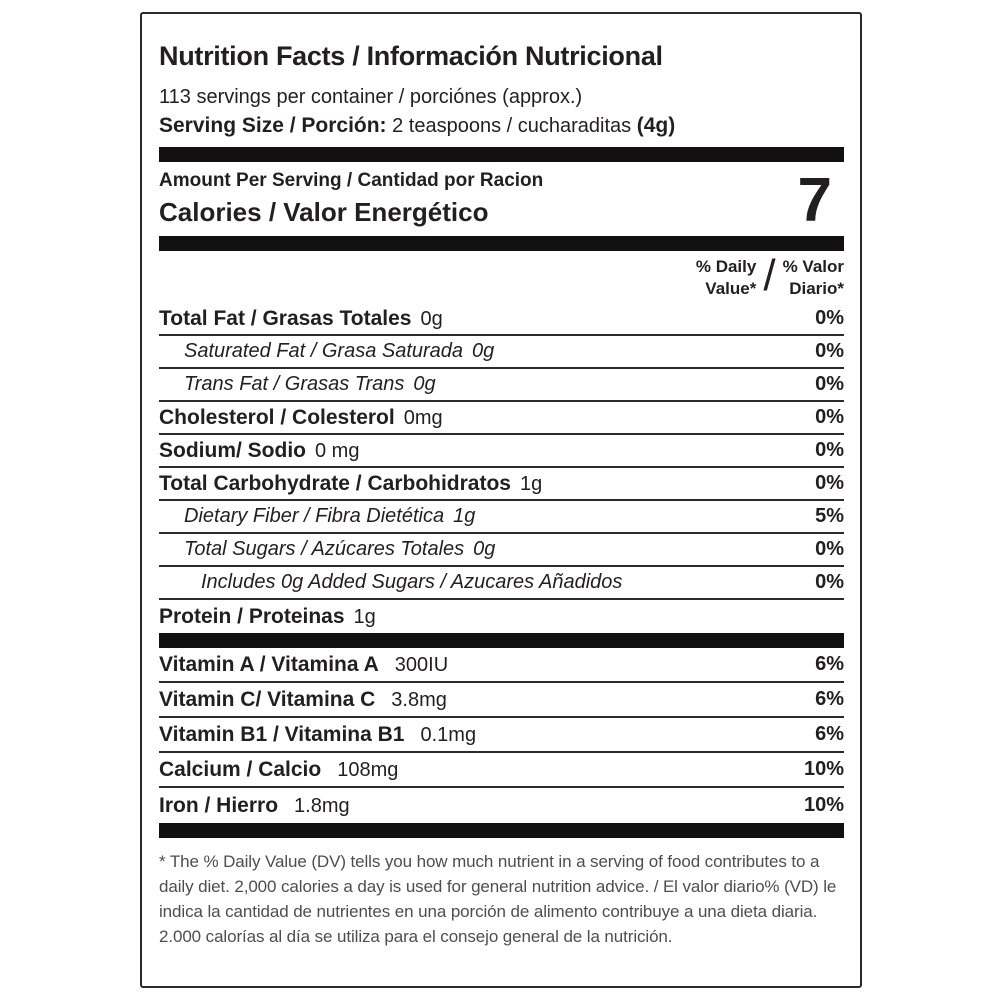  What do you see at coordinates (448, 734) in the screenshot?
I see `nutrient-amount: 0.1mg` at bounding box center [448, 734].